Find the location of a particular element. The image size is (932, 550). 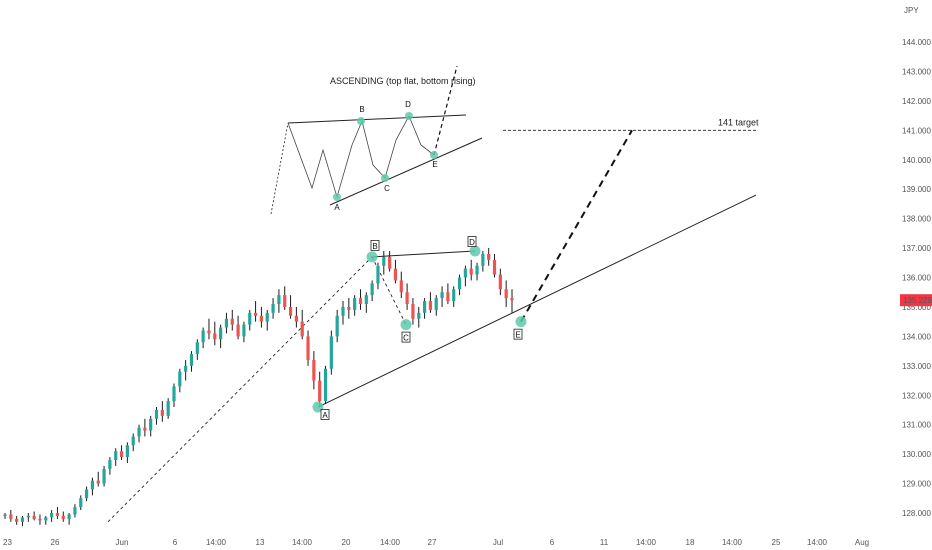

x-tick-label: Jul is located at coordinates (498, 542).